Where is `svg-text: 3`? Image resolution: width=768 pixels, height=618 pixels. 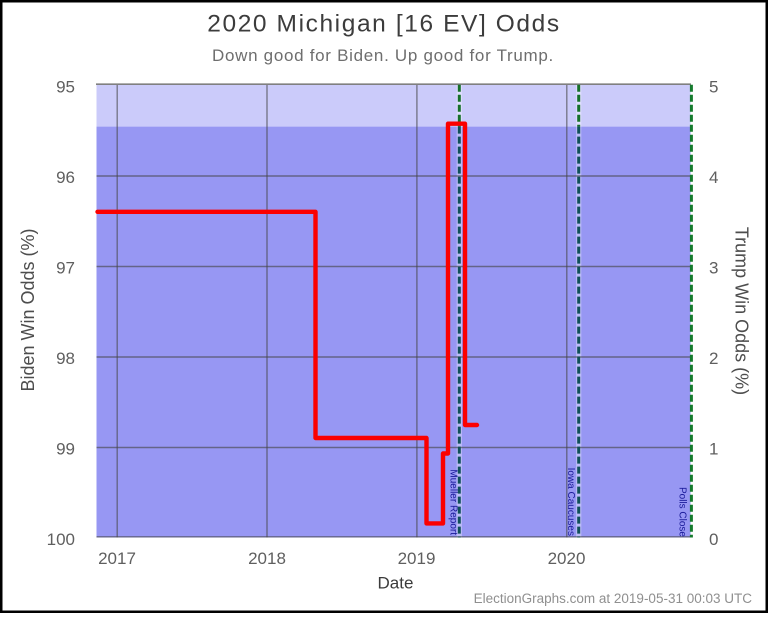
svg-text: 3 is located at coordinates (713, 268).